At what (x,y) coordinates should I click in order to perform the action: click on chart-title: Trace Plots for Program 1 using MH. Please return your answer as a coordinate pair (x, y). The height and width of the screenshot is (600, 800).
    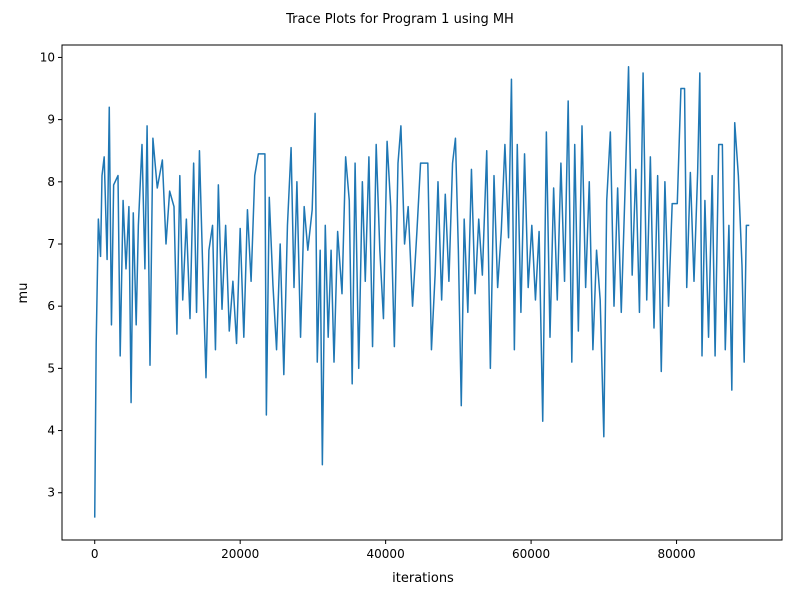
    Looking at the image, I should click on (399, 19).